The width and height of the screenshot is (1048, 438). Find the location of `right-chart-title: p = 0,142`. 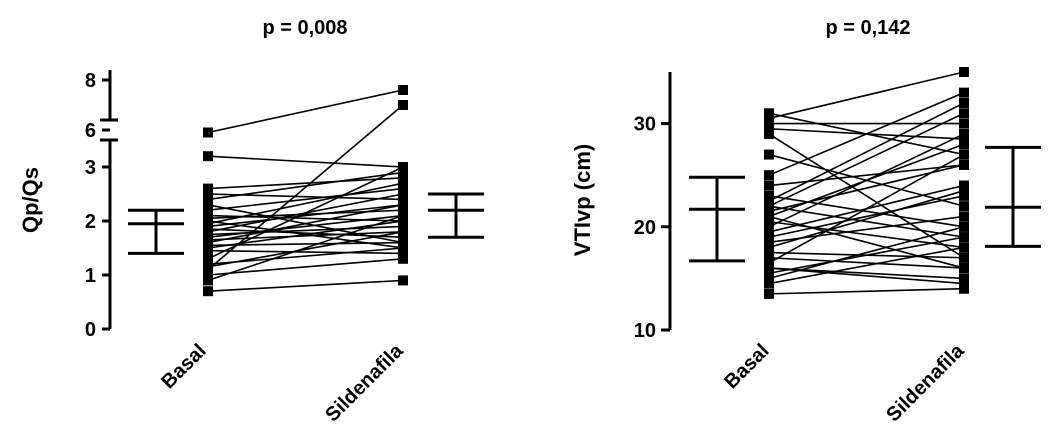

right-chart-title: p = 0,142 is located at coordinates (867, 28).